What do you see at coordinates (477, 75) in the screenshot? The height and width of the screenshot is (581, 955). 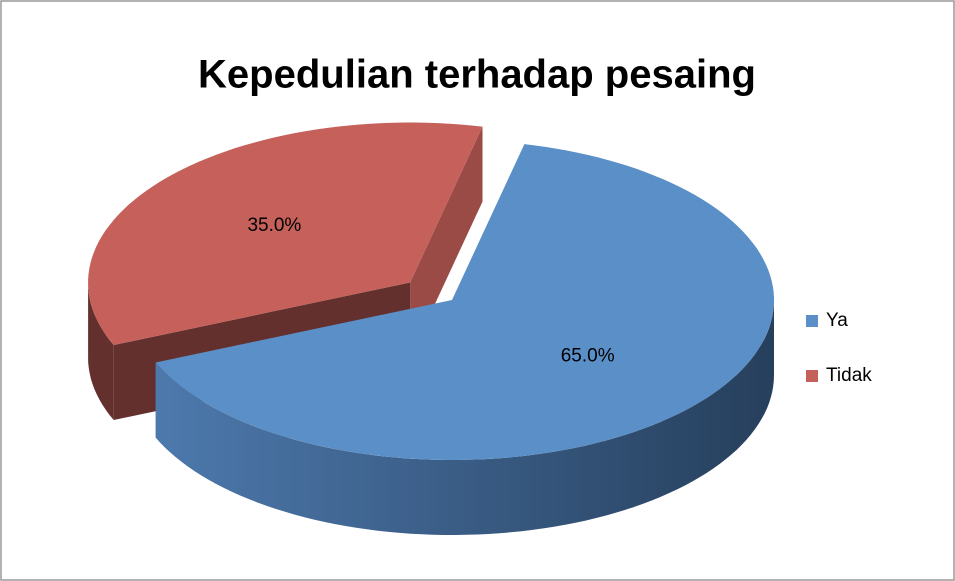 I see `chart-title: Kepedulian terhadap pesaing` at bounding box center [477, 75].